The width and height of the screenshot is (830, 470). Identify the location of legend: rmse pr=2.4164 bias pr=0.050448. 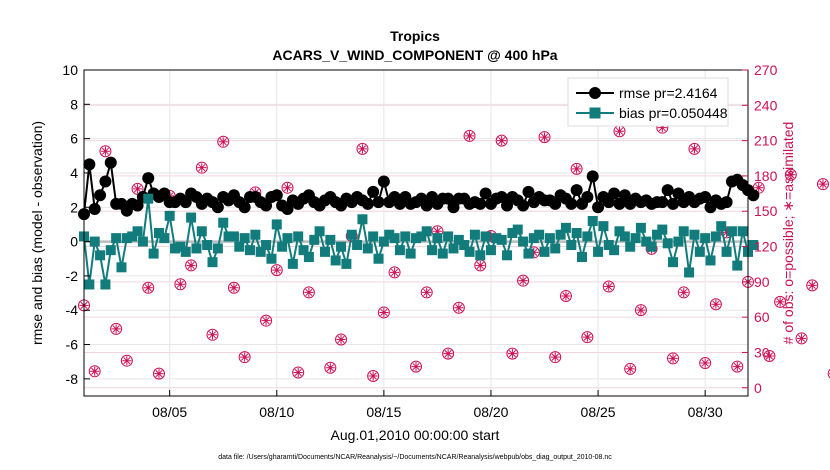
(648, 102).